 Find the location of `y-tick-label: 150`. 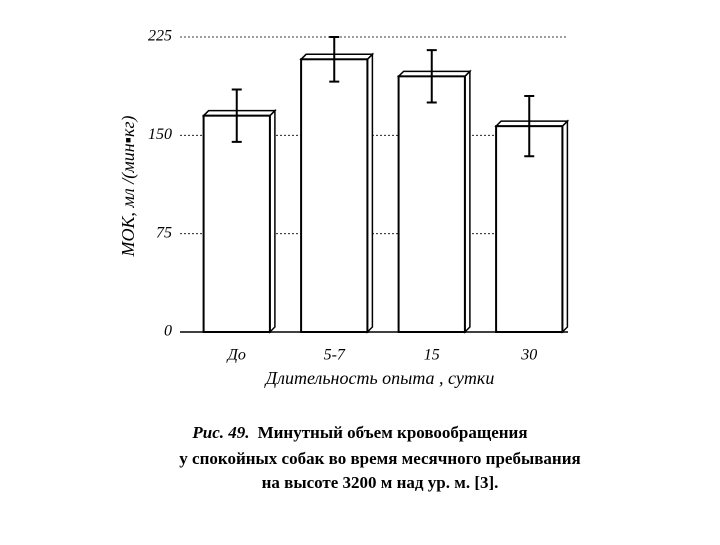

y-tick-label: 150 is located at coordinates (160, 134).